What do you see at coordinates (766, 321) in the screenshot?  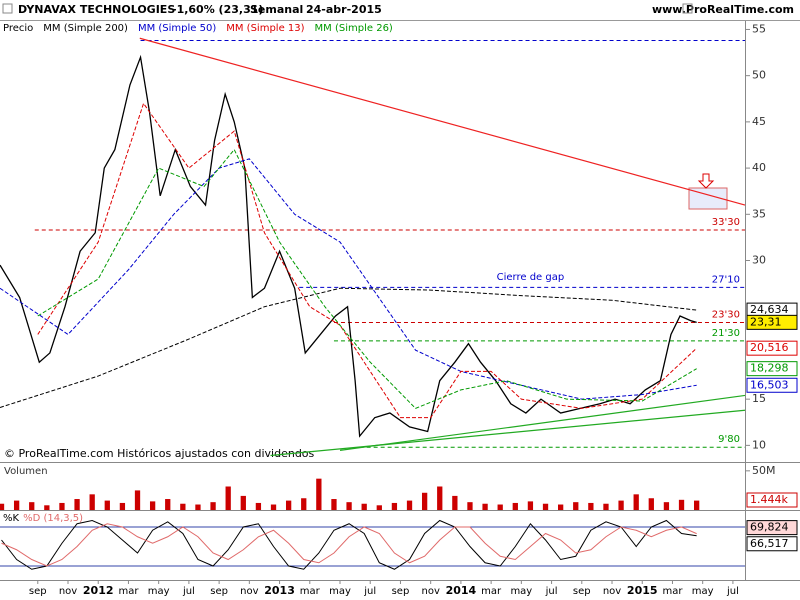 I see `value-tag-text: 23,31` at bounding box center [766, 321].